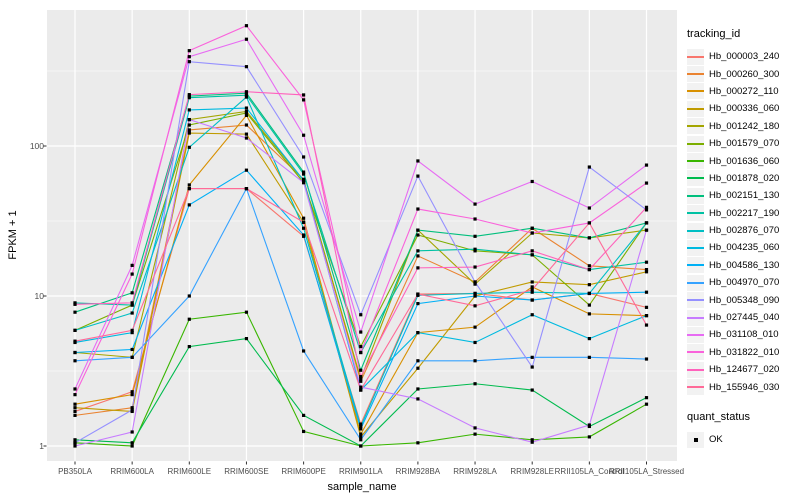 This screenshot has height=500, width=800. Describe the element at coordinates (744, 161) in the screenshot. I see `legend-item-label: Hb_001636_060` at that location.